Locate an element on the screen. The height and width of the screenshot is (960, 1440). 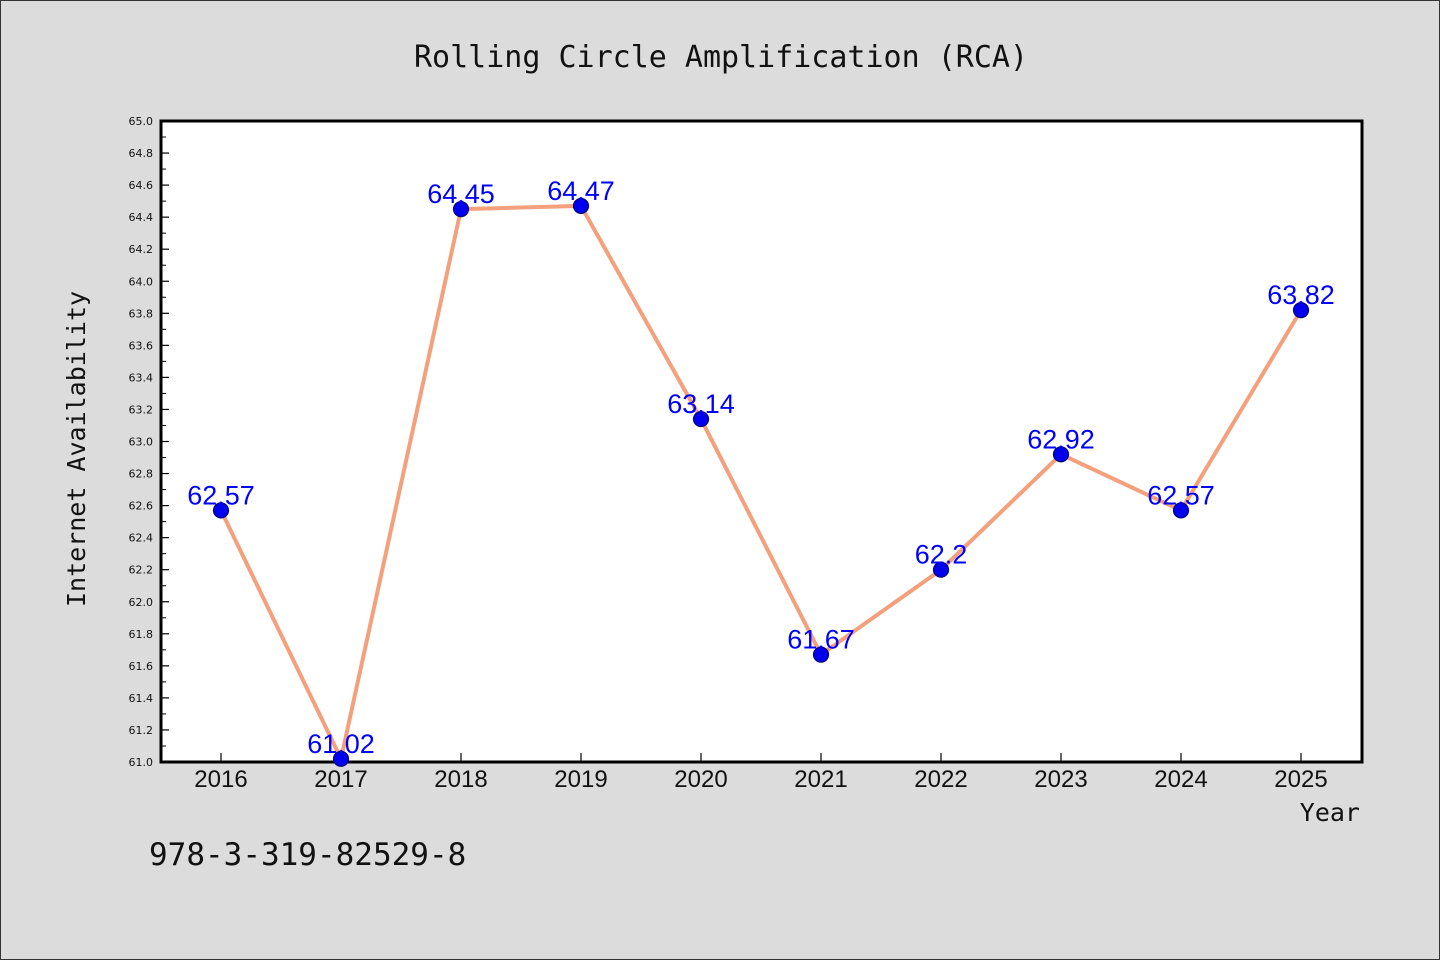
data-label: 62.2 is located at coordinates (941, 555).